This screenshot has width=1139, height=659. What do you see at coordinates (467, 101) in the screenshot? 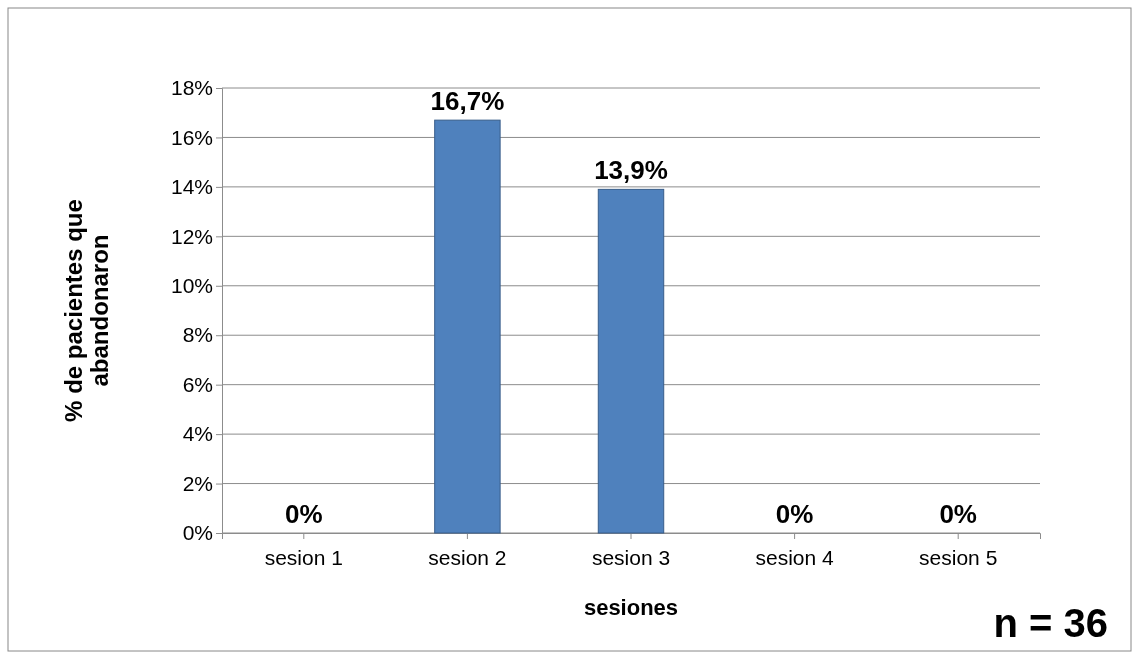
I see `data-label: 16,7%` at bounding box center [467, 101].